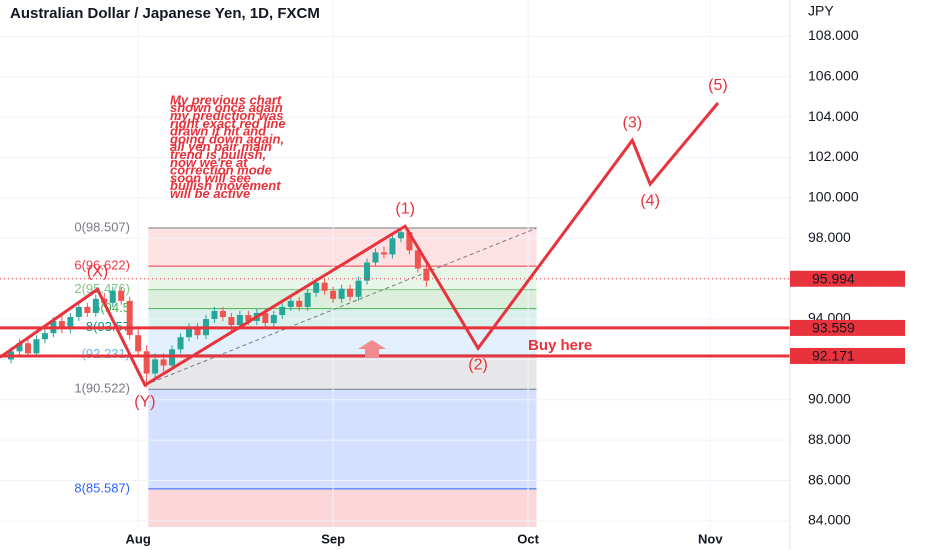 The width and height of the screenshot is (932, 550). I want to click on fib-label: (92.231), so click(106, 353).